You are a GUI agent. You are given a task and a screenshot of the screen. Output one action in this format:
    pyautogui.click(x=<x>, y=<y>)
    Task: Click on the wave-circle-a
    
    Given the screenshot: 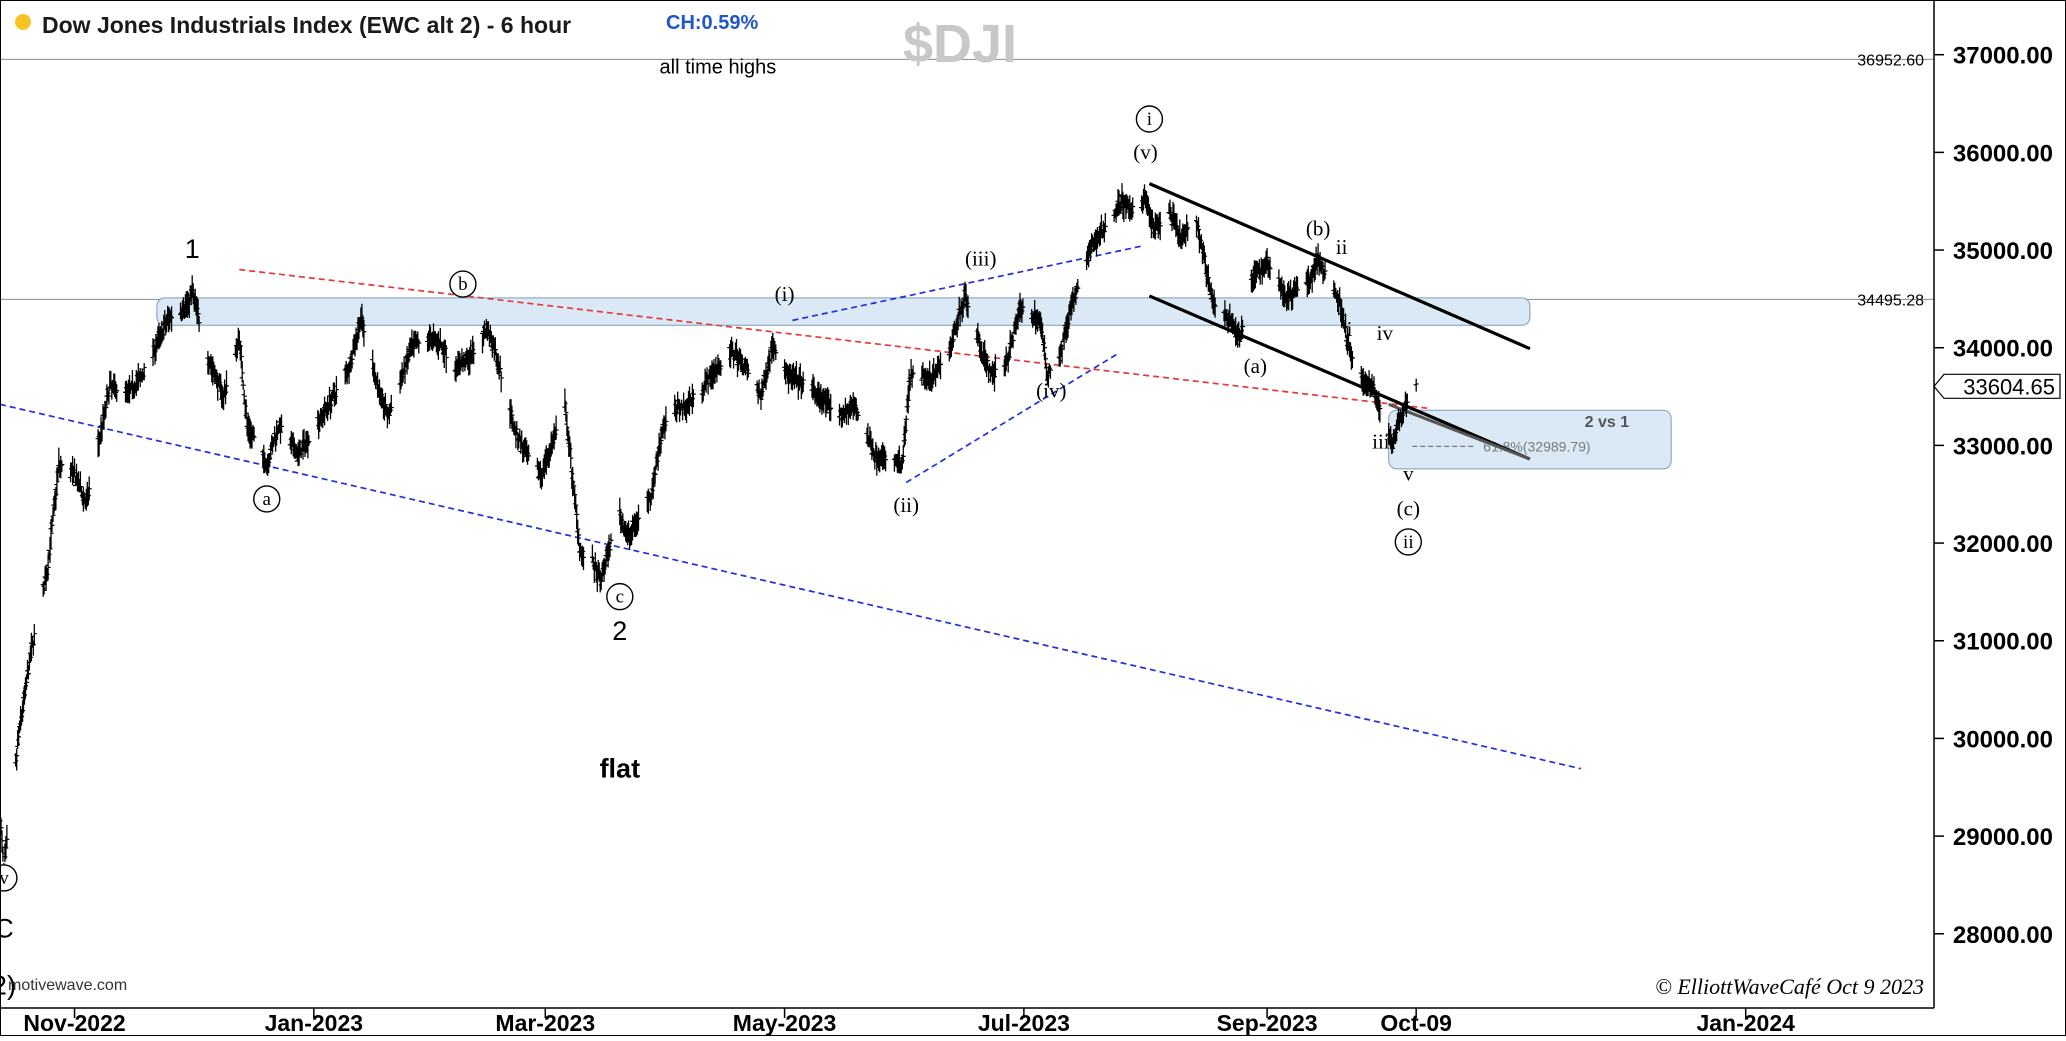 What is the action you would take?
    pyautogui.click(x=267, y=499)
    